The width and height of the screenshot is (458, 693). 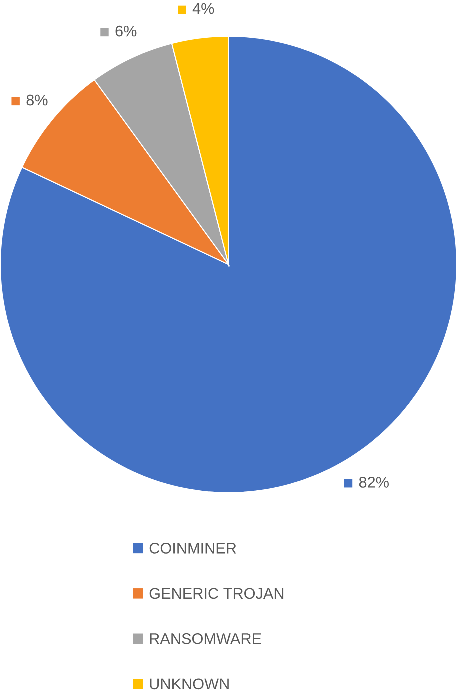 I want to click on data-label: 6%, so click(x=126, y=31).